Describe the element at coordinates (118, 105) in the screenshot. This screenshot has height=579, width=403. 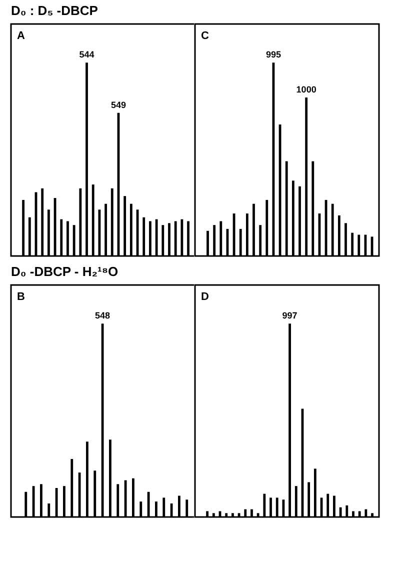
I see `annotation: 549` at that location.